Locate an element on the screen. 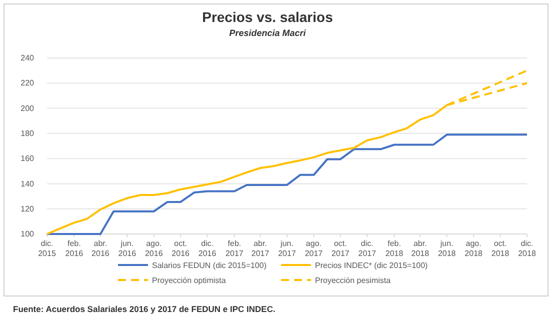  chart-subtitle: Presidencia Macri is located at coordinates (267, 33).